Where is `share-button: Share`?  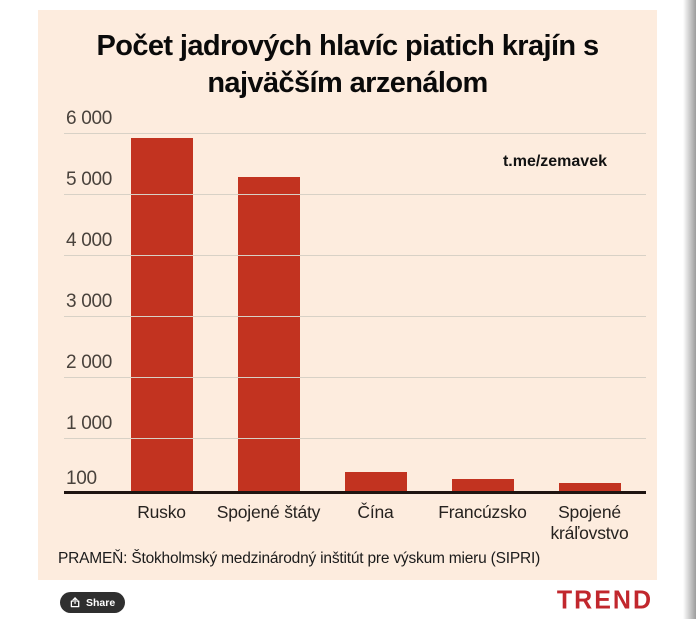 share-button: Share is located at coordinates (93, 602).